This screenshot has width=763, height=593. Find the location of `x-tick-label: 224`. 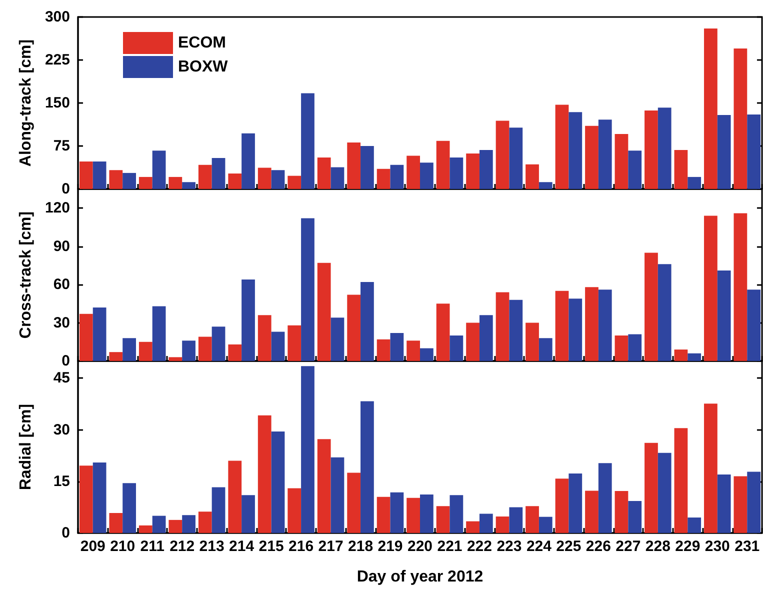

x-tick-label: 224 is located at coordinates (539, 546).